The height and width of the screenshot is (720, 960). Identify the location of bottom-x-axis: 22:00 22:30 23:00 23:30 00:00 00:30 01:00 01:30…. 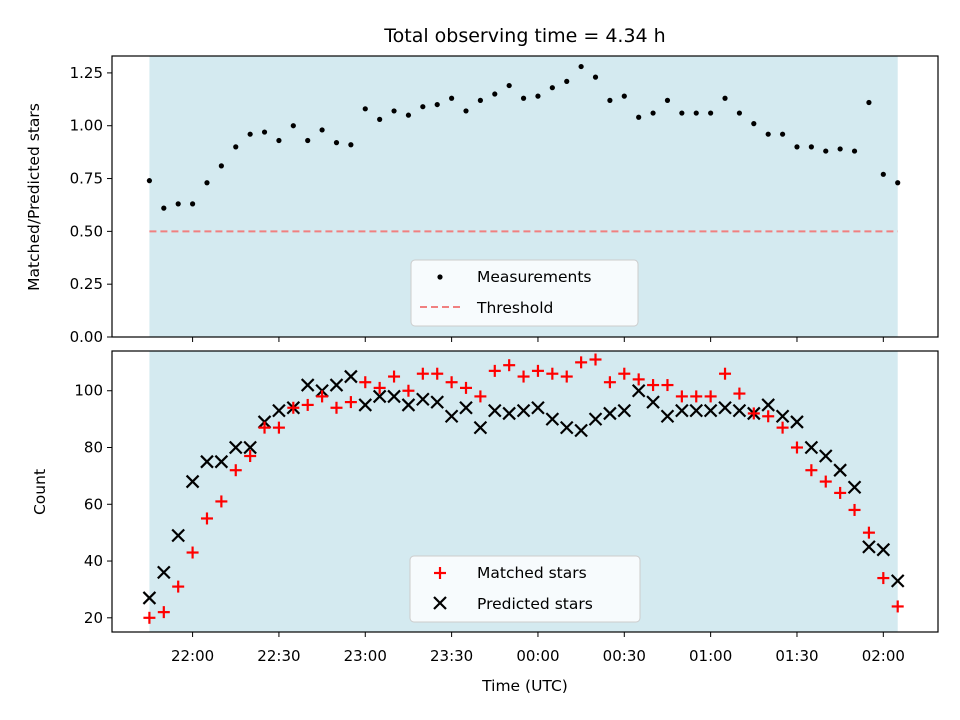
(538, 648).